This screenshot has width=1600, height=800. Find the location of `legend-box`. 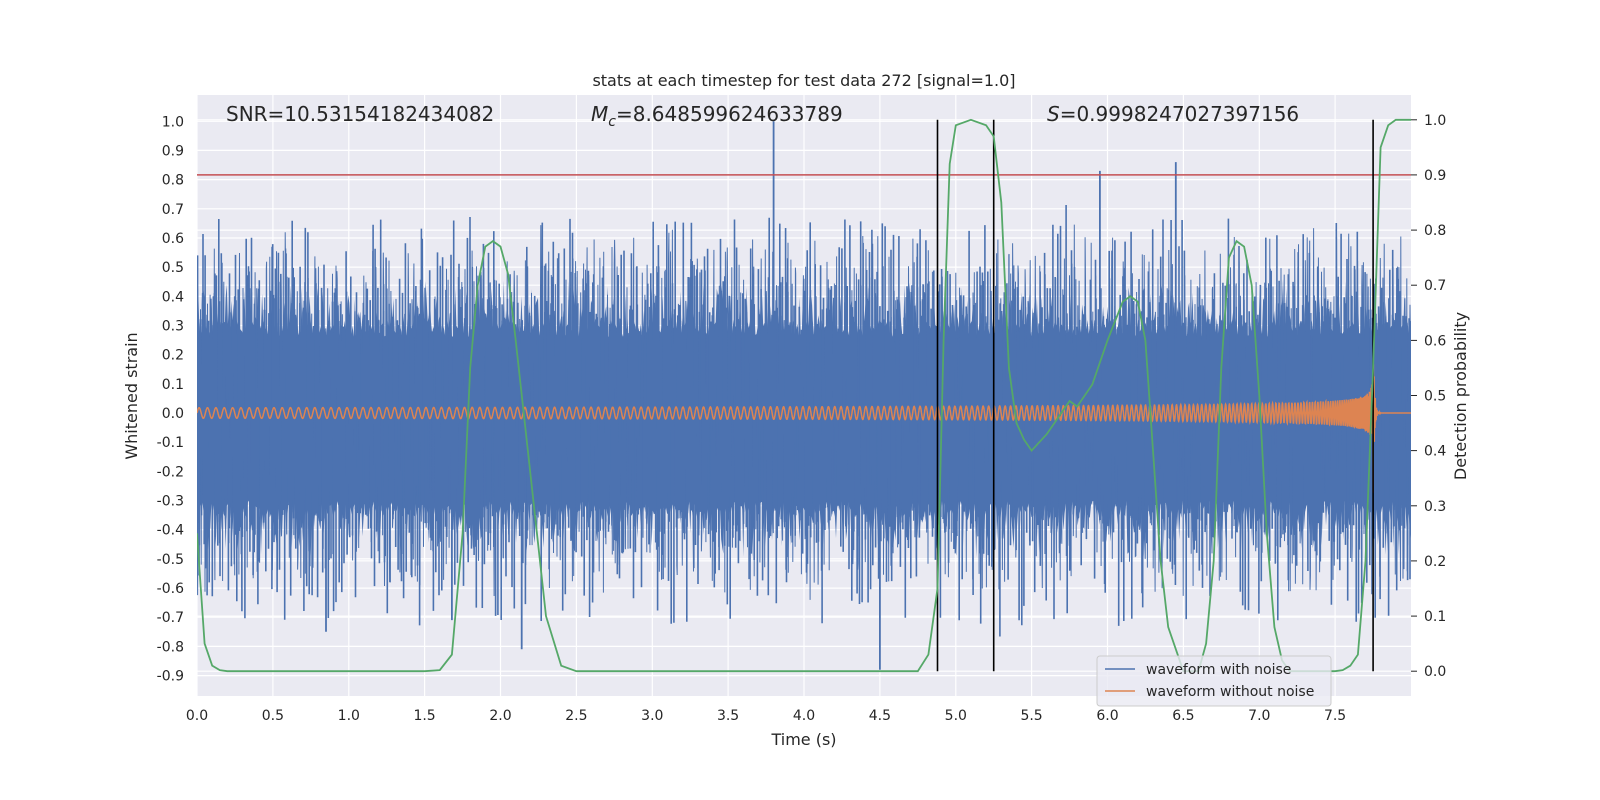

legend-box is located at coordinates (1214, 681).